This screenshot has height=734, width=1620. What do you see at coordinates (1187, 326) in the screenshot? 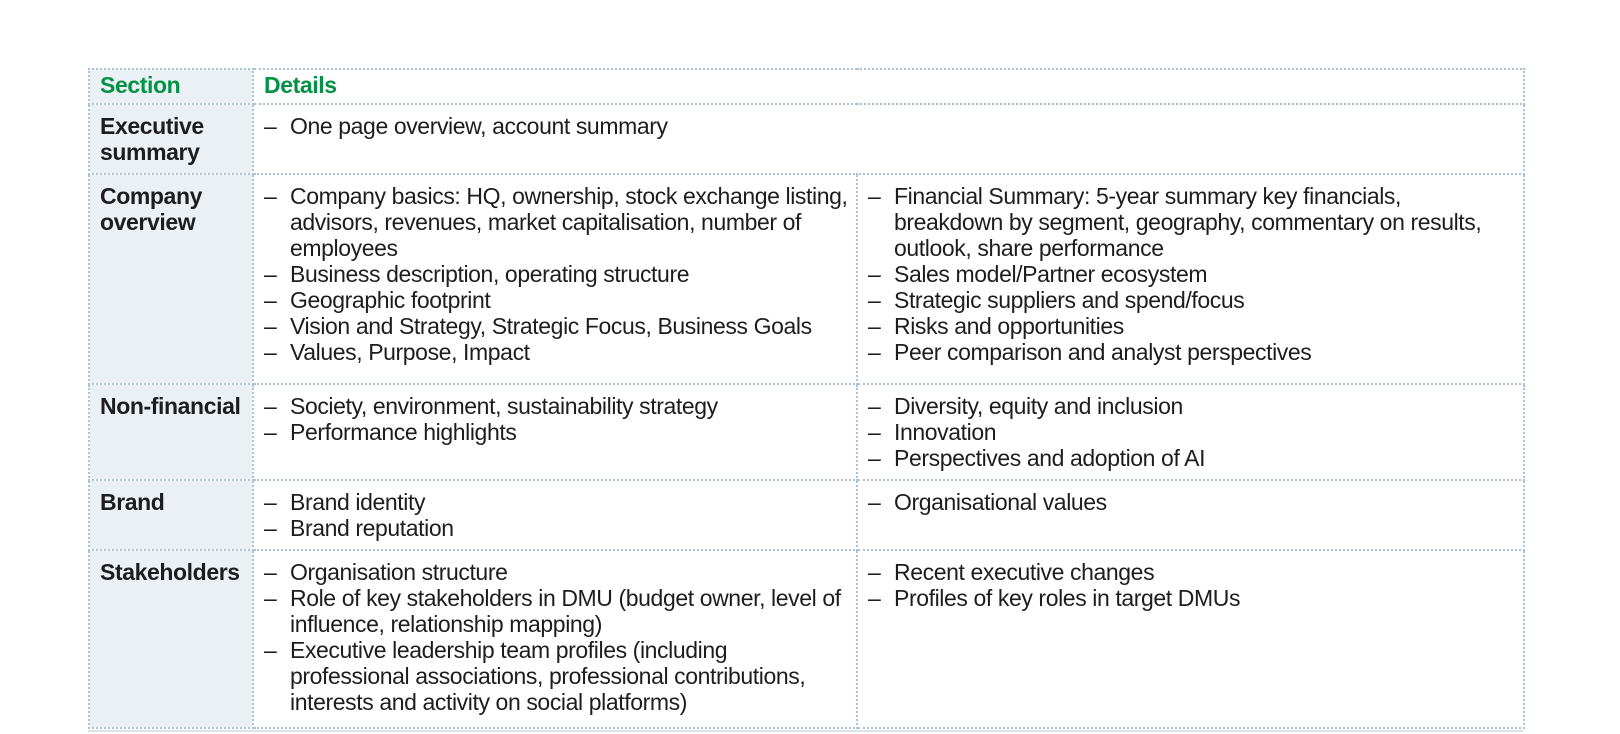
I see `bullet-item: – Risks and opportunities` at bounding box center [1187, 326].